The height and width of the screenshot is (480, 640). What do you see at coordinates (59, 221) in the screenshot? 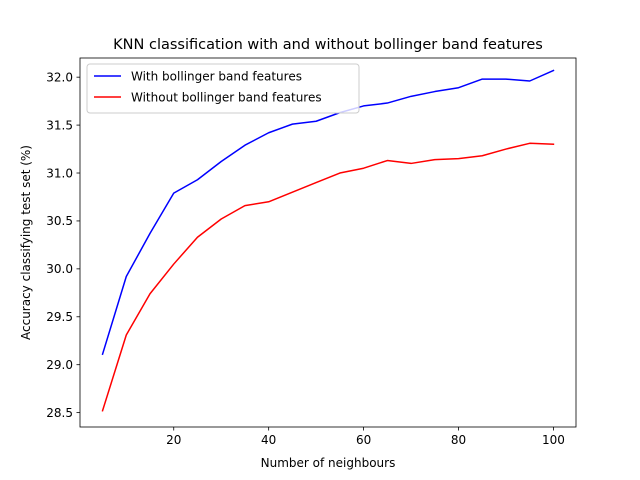
I see `y-tick-label: 30.5` at bounding box center [59, 221].